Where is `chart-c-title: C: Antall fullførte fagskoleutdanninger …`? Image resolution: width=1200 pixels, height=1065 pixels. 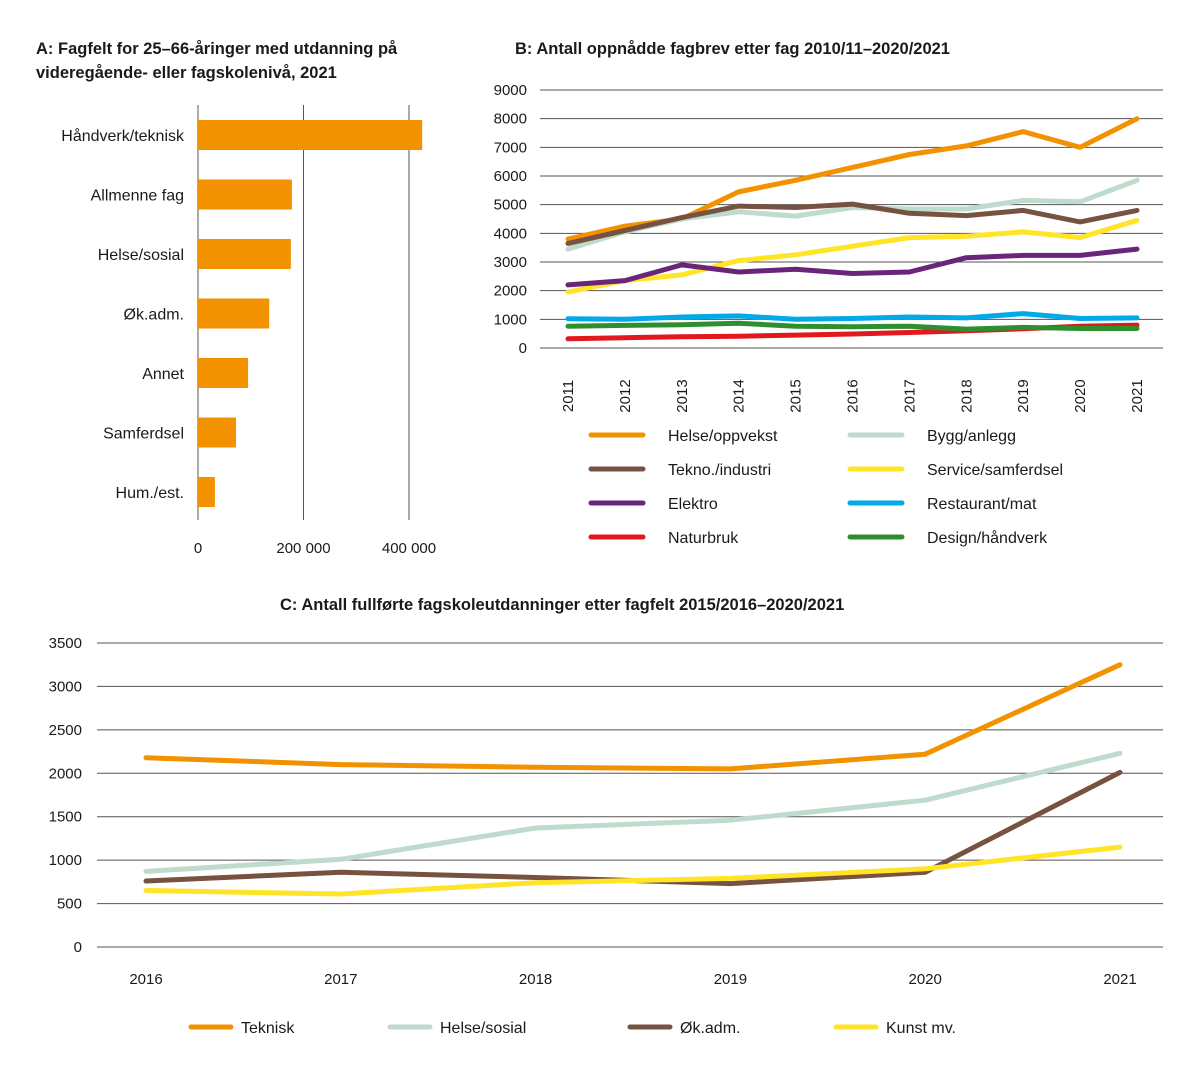
chart-c-title: C: Antall fullførte fagskoleutdanninger … is located at coordinates (562, 605).